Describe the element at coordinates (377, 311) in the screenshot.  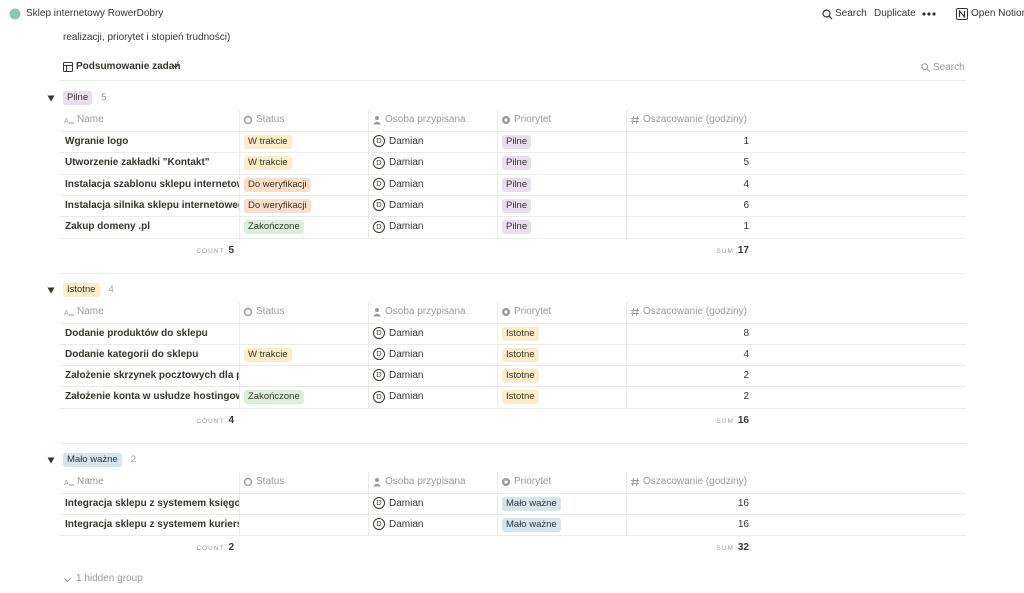
I see `column-icon-svg` at that location.